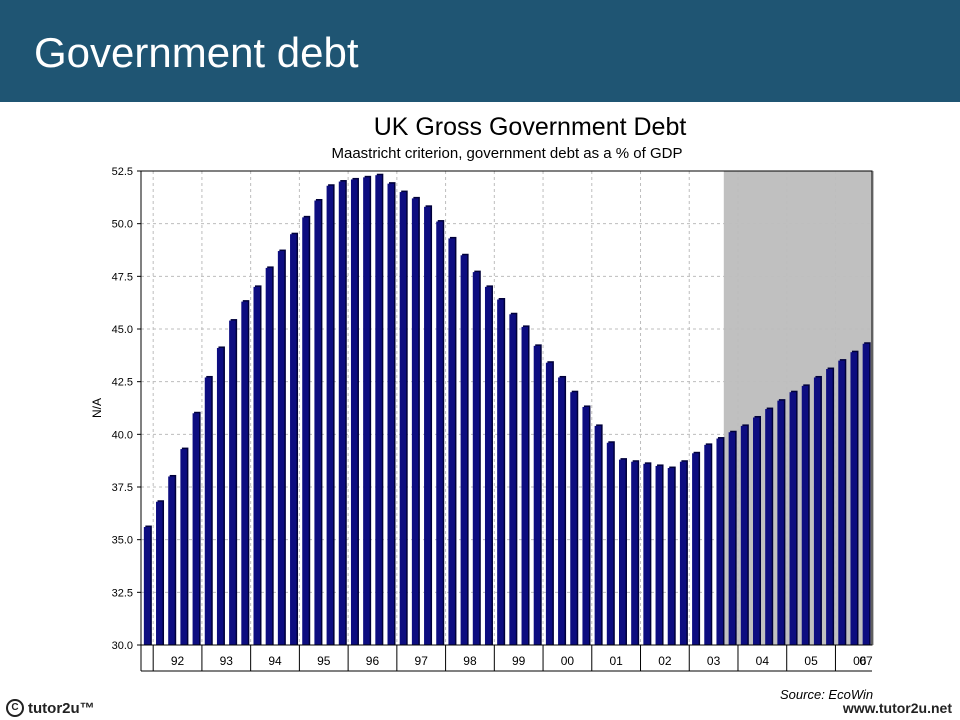 The image size is (960, 720). I want to click on header-bar: Government debt, so click(480, 51).